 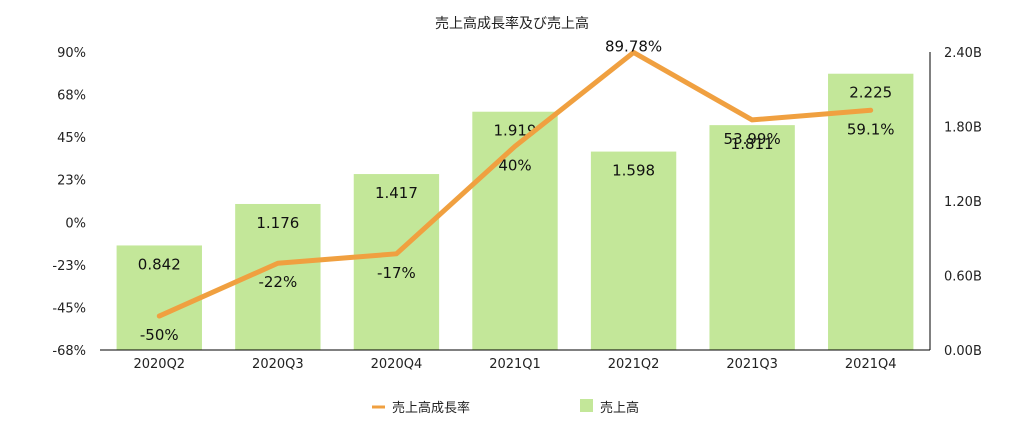 What do you see at coordinates (963, 53) in the screenshot?
I see `right-tick-label: 2.40B` at bounding box center [963, 53].